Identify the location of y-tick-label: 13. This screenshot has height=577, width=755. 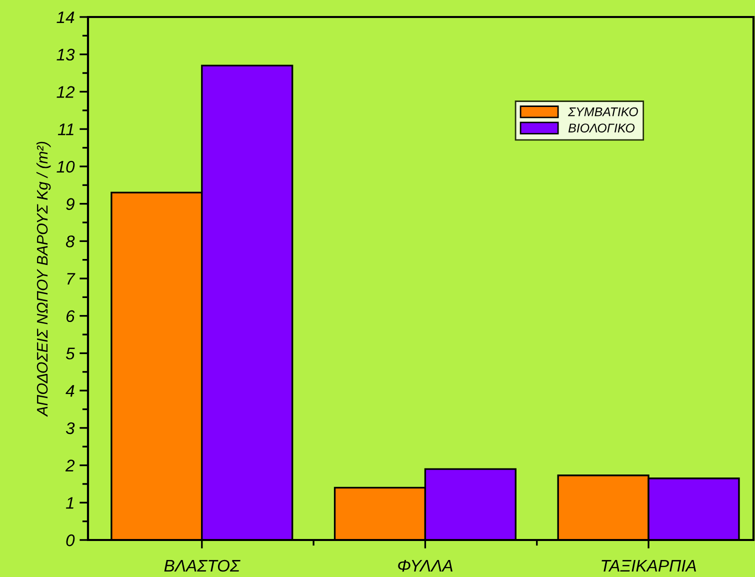
(65, 54).